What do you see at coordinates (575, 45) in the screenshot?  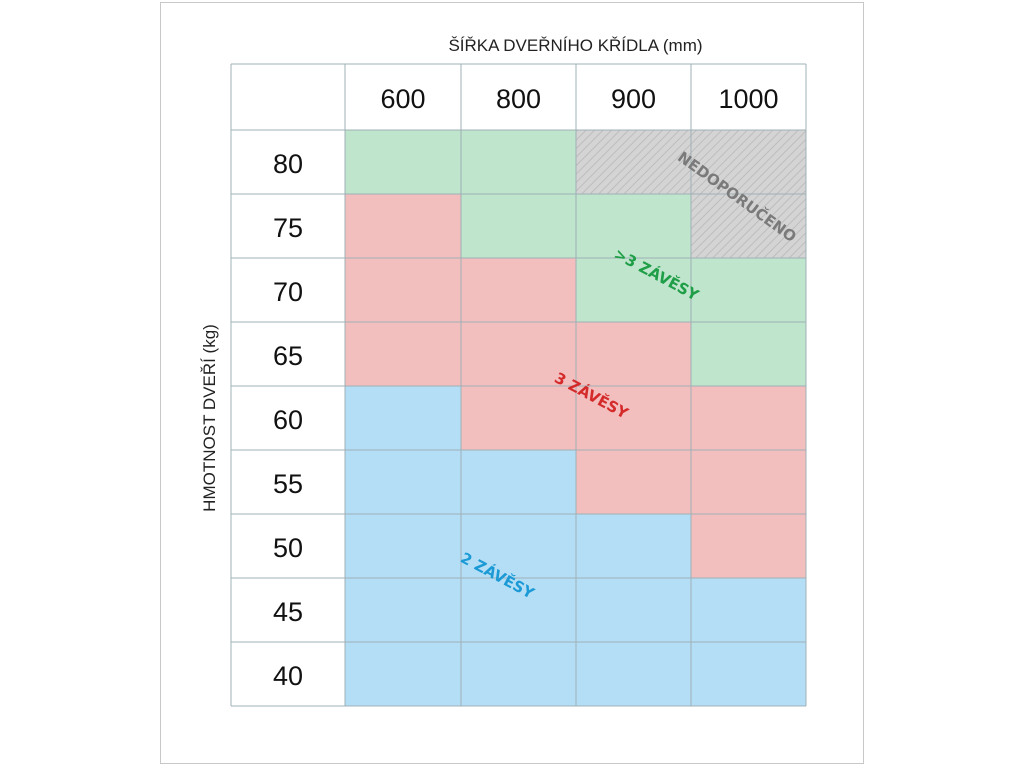 I see `x-axis-label: ŠÍŘKA DVEŘNÍHO KŘÍDLA (mm)` at bounding box center [575, 45].